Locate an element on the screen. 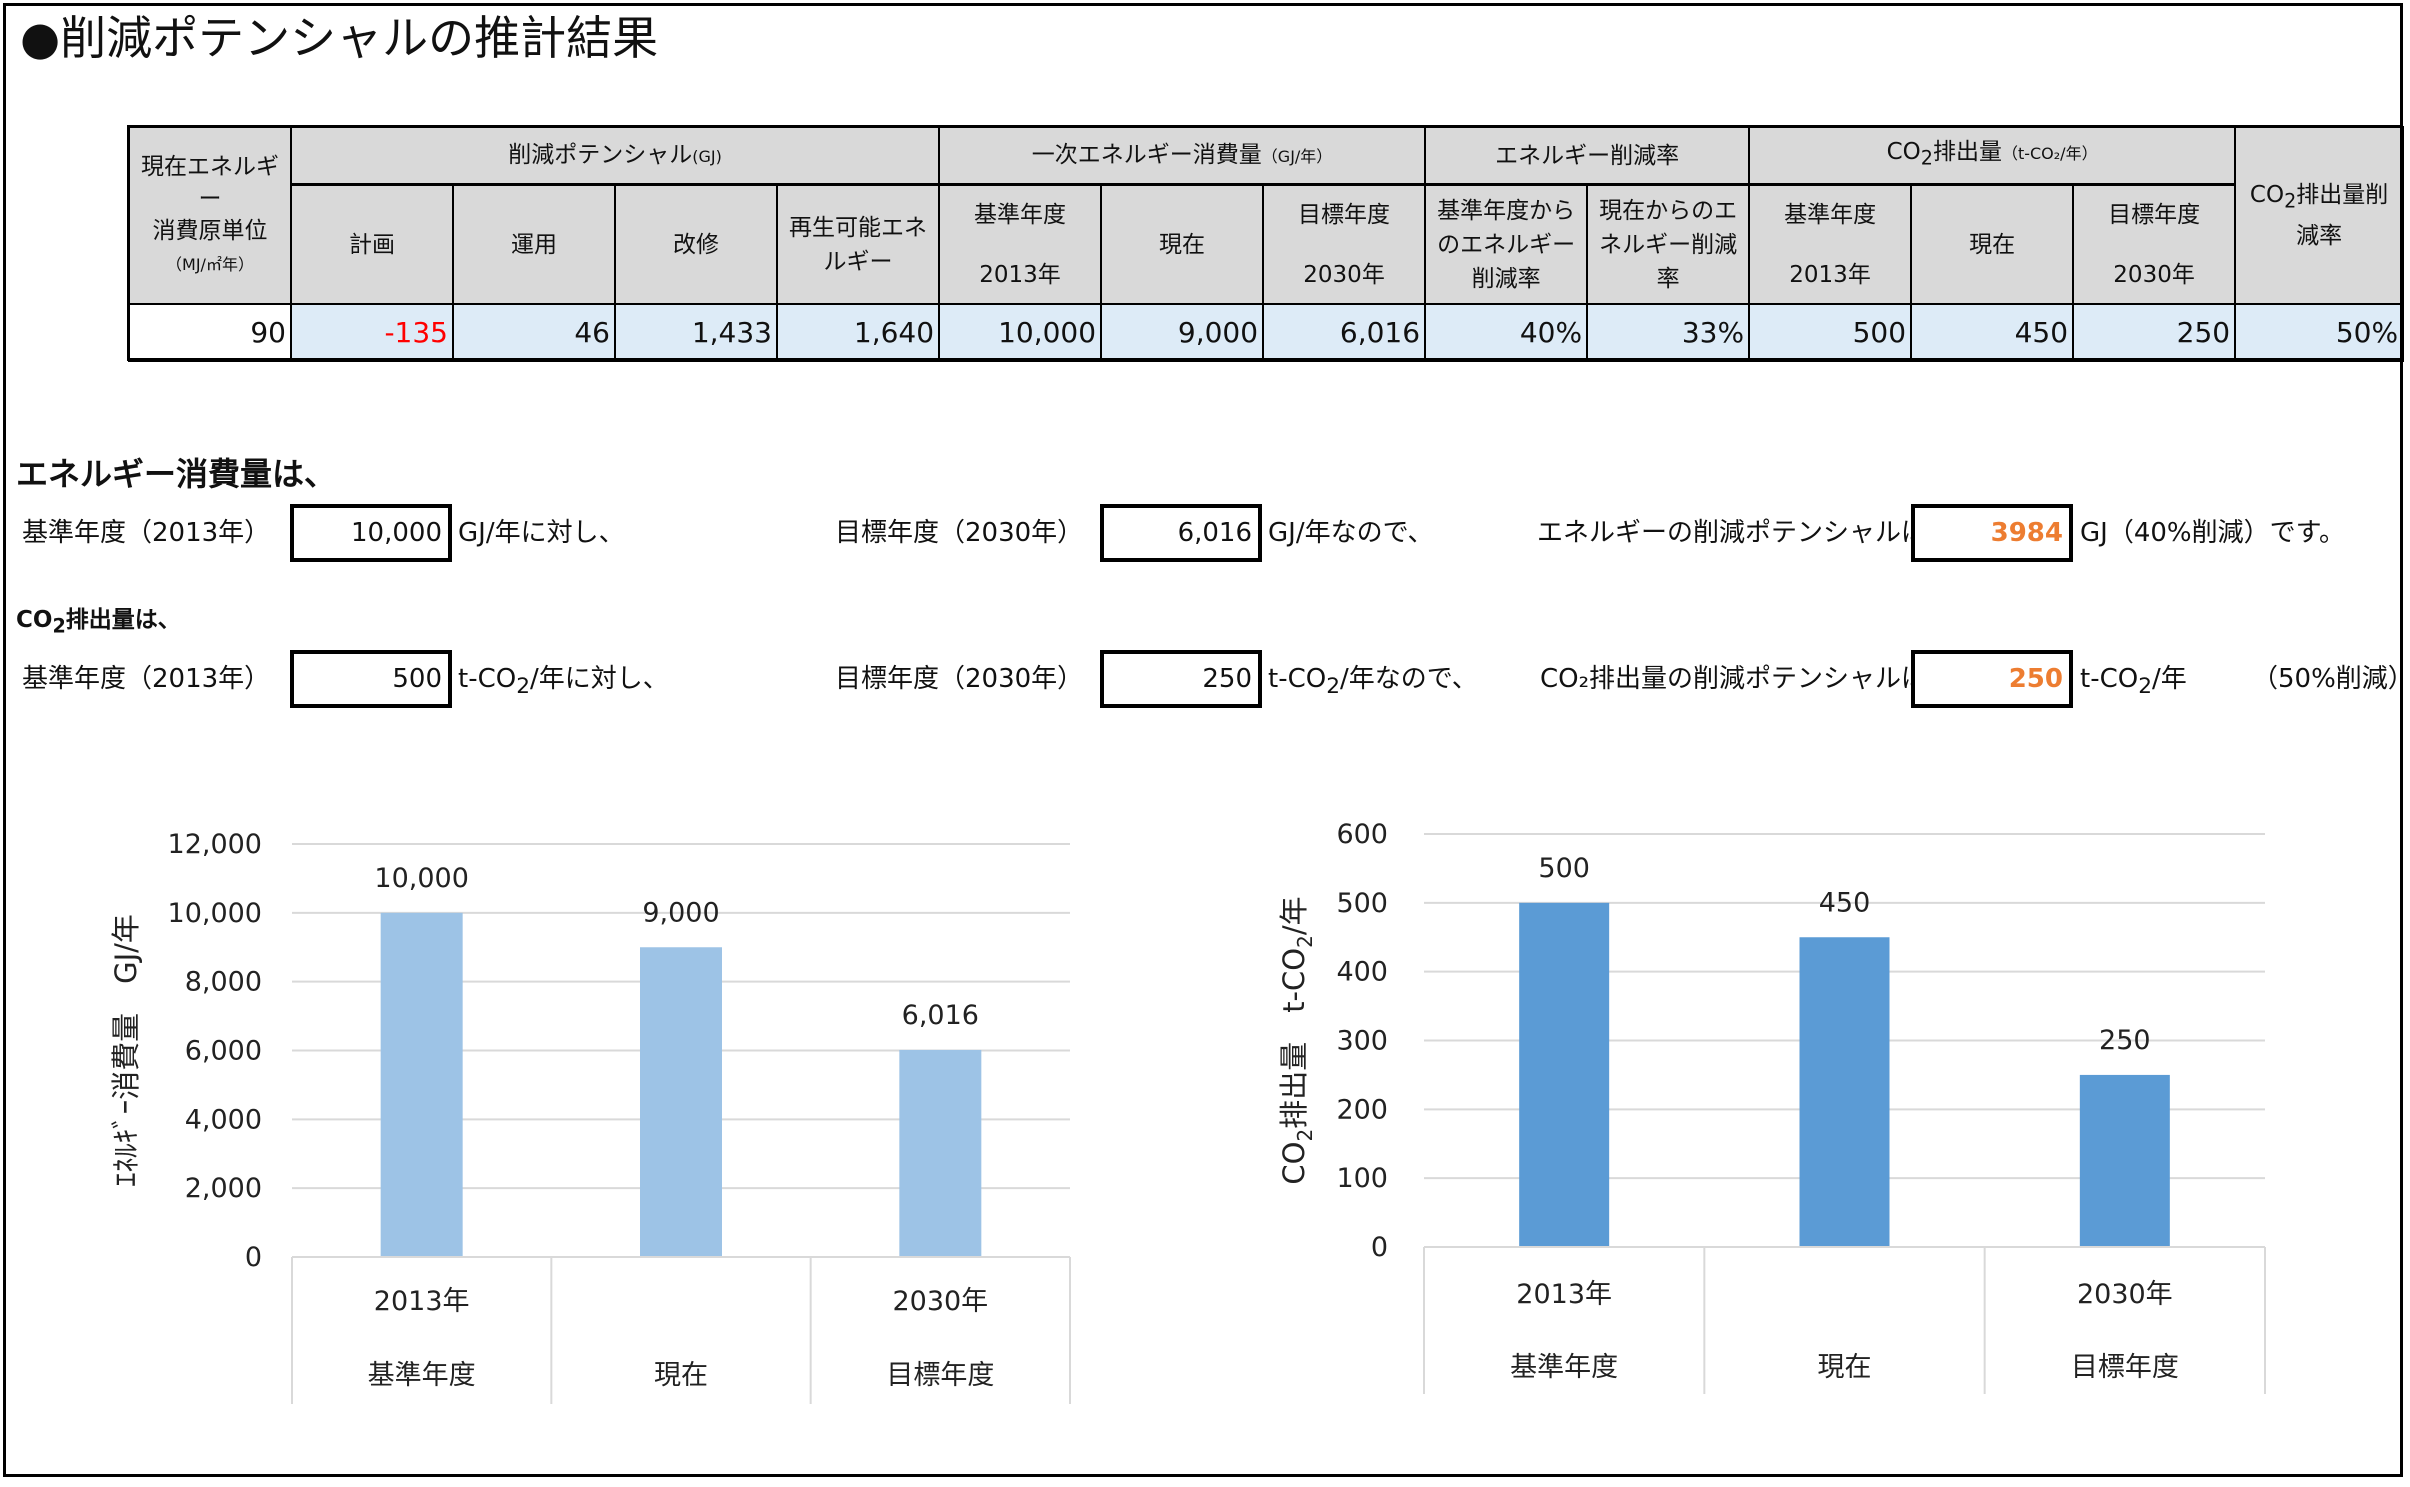 This screenshot has width=2410, height=1487. y-axis-label: CO2排出量 t-CO2/年 is located at coordinates (1297, 1040).